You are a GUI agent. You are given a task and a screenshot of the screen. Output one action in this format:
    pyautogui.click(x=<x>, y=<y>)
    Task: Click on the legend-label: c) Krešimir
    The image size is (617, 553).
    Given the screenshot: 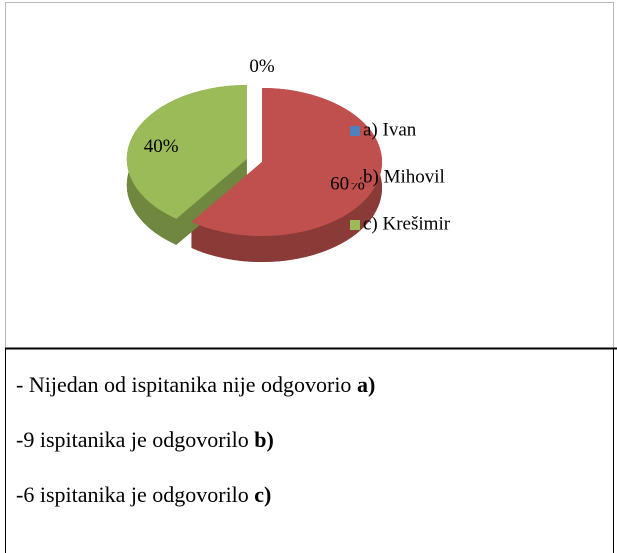 What is the action you would take?
    pyautogui.click(x=407, y=223)
    